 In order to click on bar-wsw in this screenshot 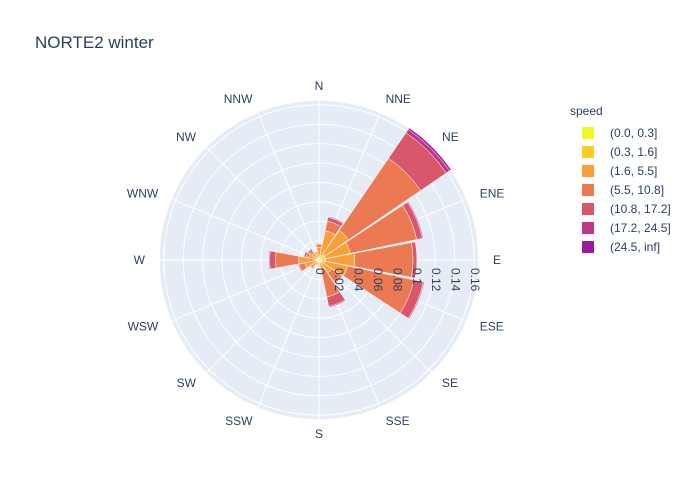, I will do `click(300, 268)`.